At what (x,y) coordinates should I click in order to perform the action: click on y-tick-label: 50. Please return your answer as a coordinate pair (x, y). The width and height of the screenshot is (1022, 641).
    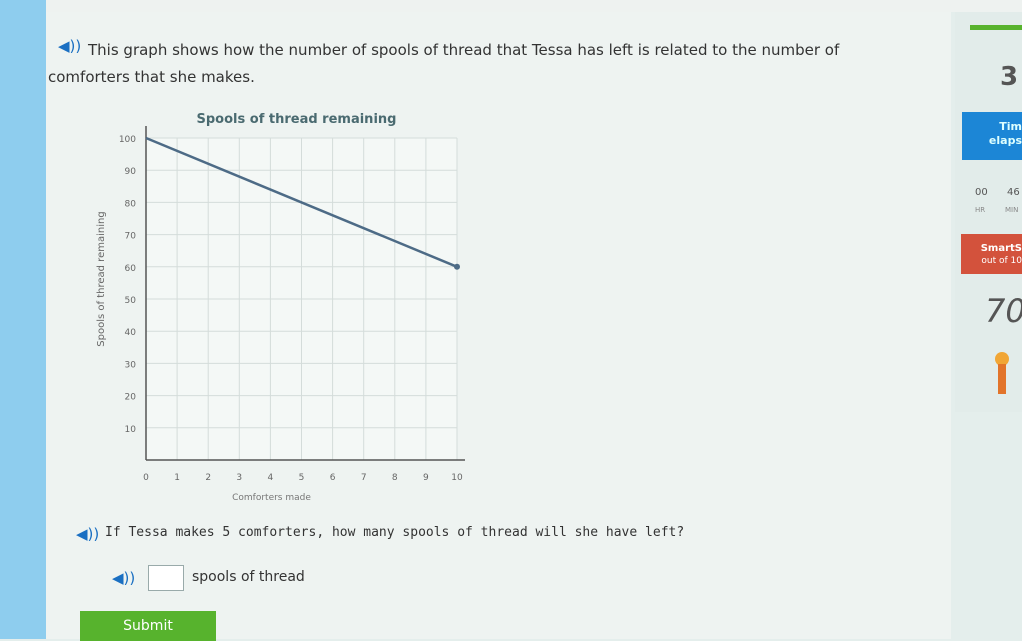
    Looking at the image, I should click on (131, 301).